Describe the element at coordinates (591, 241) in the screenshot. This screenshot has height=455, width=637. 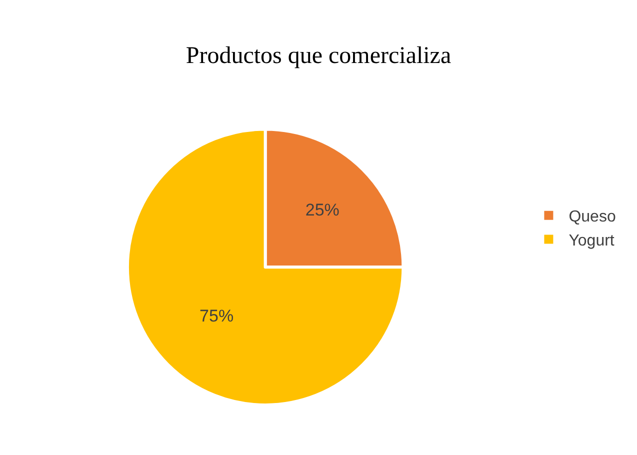
I see `legend-label: Yogurt` at that location.